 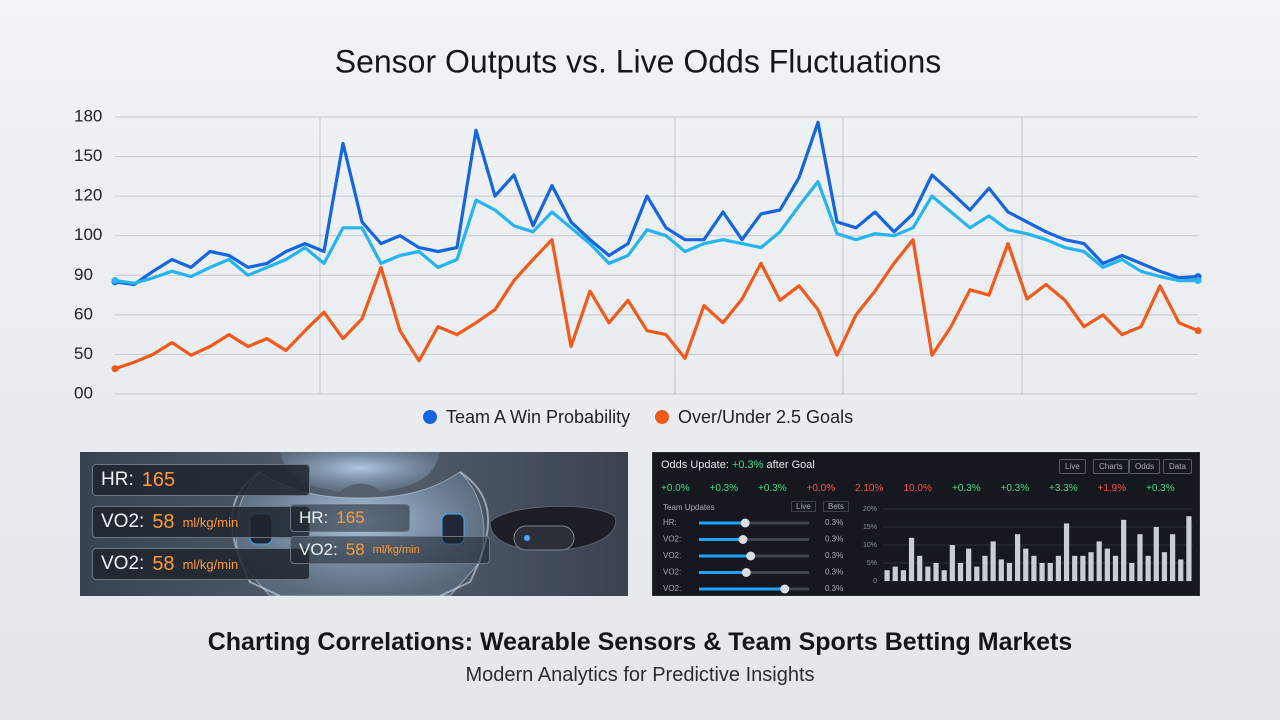 What do you see at coordinates (872, 563) in the screenshot?
I see `bar-y-tick-label: 5%` at bounding box center [872, 563].